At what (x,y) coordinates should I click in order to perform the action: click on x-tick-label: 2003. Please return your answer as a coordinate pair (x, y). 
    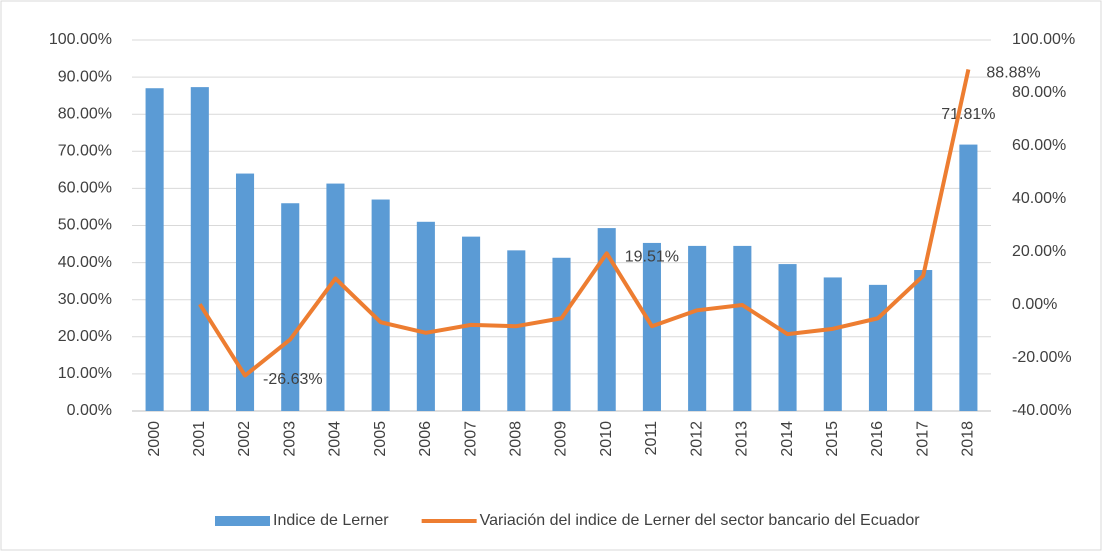
    Looking at the image, I should click on (289, 439).